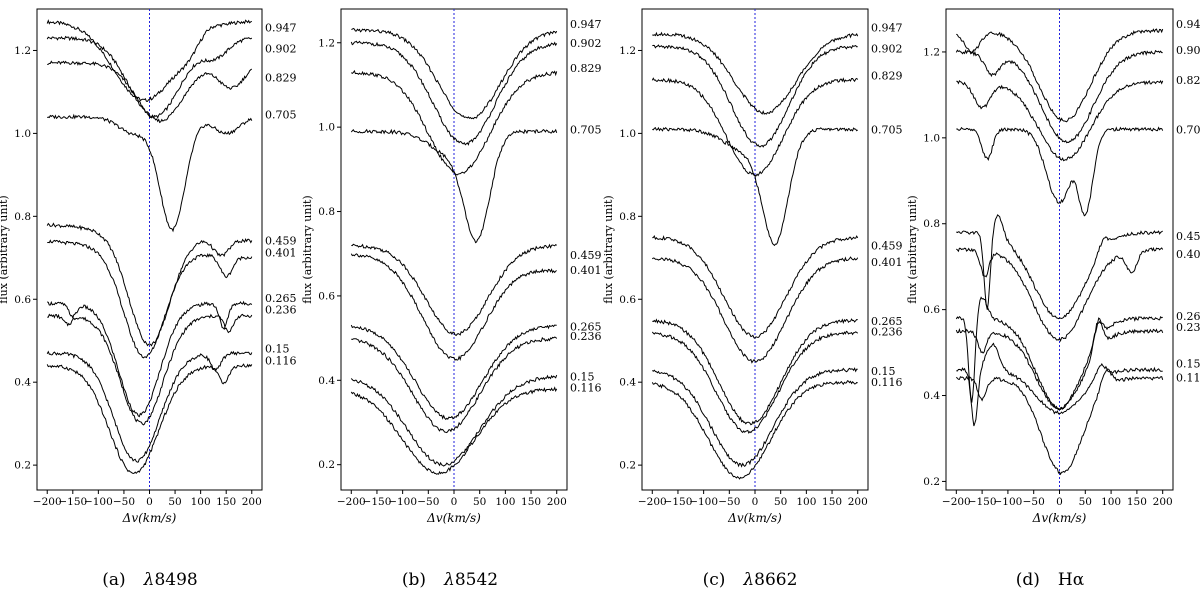 The height and width of the screenshot is (602, 1200). Describe the element at coordinates (1071, 580) in the screenshot. I see `caption-d-symbol: Hα` at that location.